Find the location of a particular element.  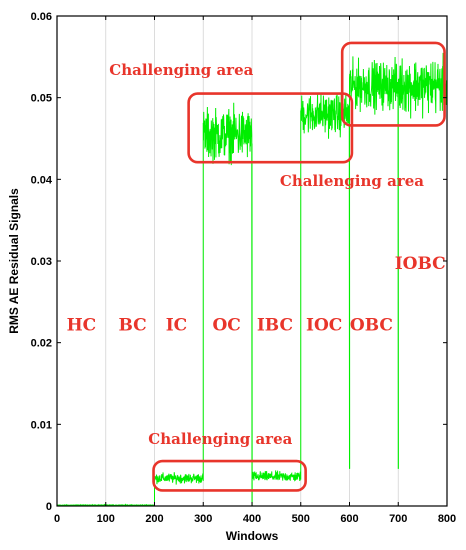

x-tick-label-3: 300 is located at coordinates (203, 519).